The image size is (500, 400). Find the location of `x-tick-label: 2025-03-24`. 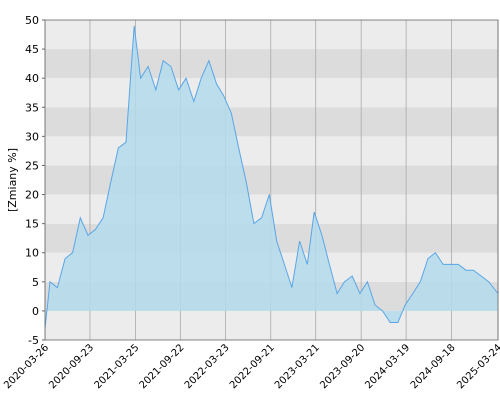

x-tick-label: 2025-03-24 is located at coordinates (477, 366).